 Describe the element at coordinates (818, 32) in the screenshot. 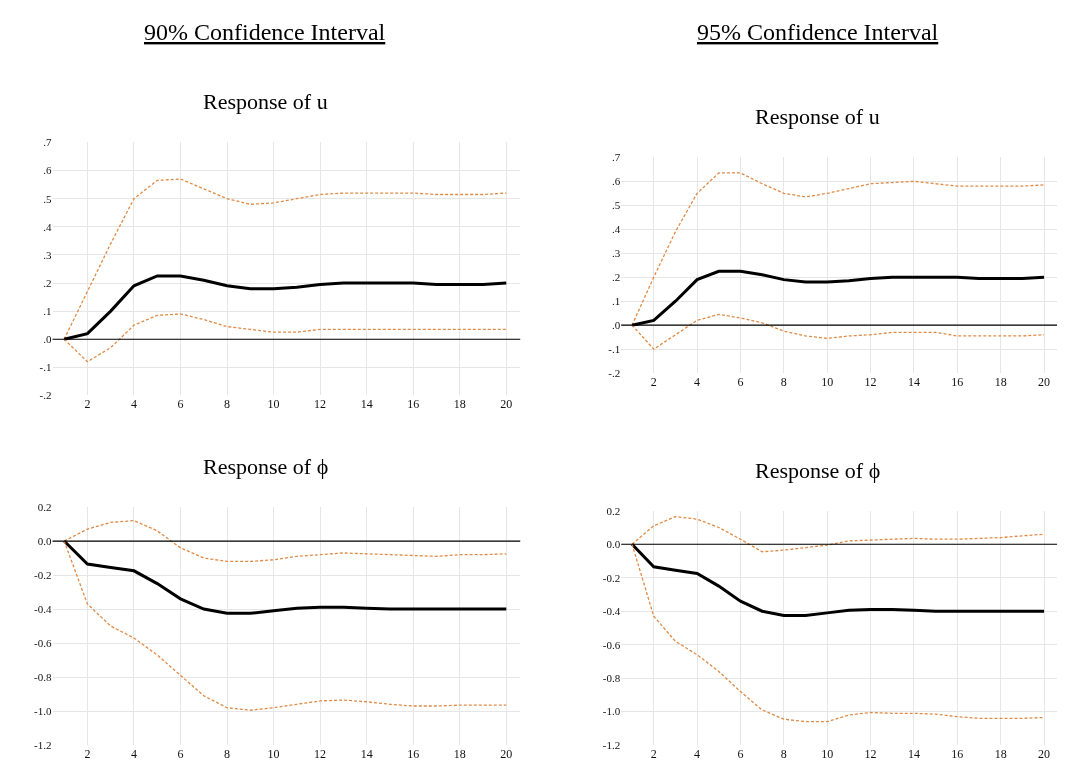

I see `text: 95% Confidence Interval` at that location.